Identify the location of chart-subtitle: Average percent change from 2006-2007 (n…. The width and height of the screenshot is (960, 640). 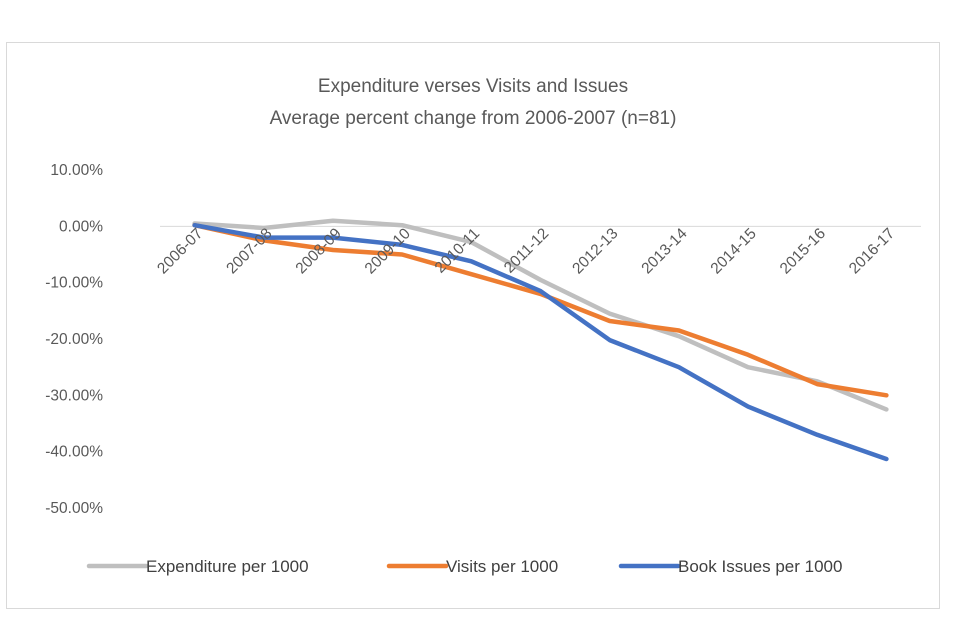
(473, 118).